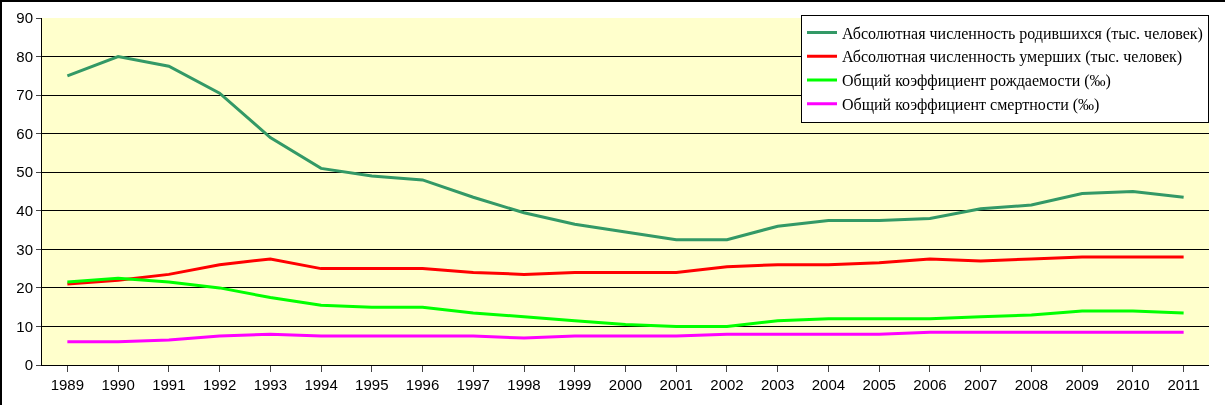  What do you see at coordinates (625, 384) in the screenshot?
I see `x-tick-label: 2000` at bounding box center [625, 384].